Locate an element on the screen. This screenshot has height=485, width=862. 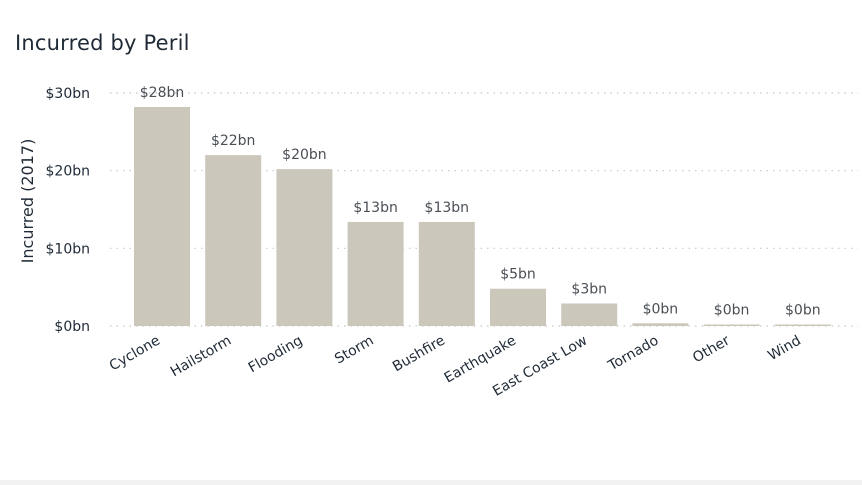
data-label: $5bn is located at coordinates (518, 275).